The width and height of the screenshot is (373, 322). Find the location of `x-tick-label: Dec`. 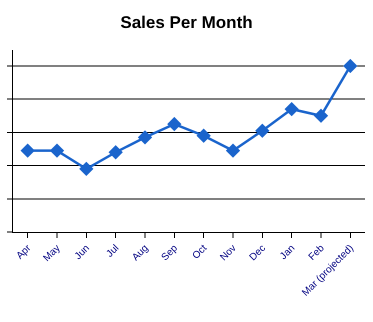

x-tick-label: Dec is located at coordinates (258, 253).